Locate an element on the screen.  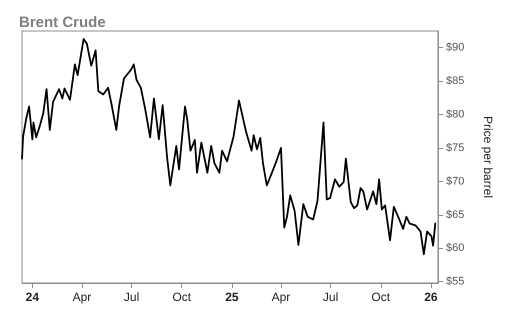
y-tick-label: $80 is located at coordinates (455, 114).